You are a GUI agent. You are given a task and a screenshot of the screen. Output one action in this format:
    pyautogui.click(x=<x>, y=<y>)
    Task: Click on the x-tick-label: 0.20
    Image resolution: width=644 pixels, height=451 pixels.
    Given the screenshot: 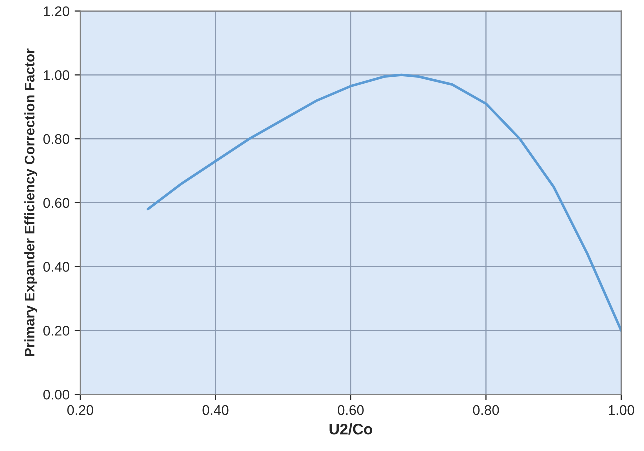 What is the action you would take?
    pyautogui.click(x=81, y=410)
    